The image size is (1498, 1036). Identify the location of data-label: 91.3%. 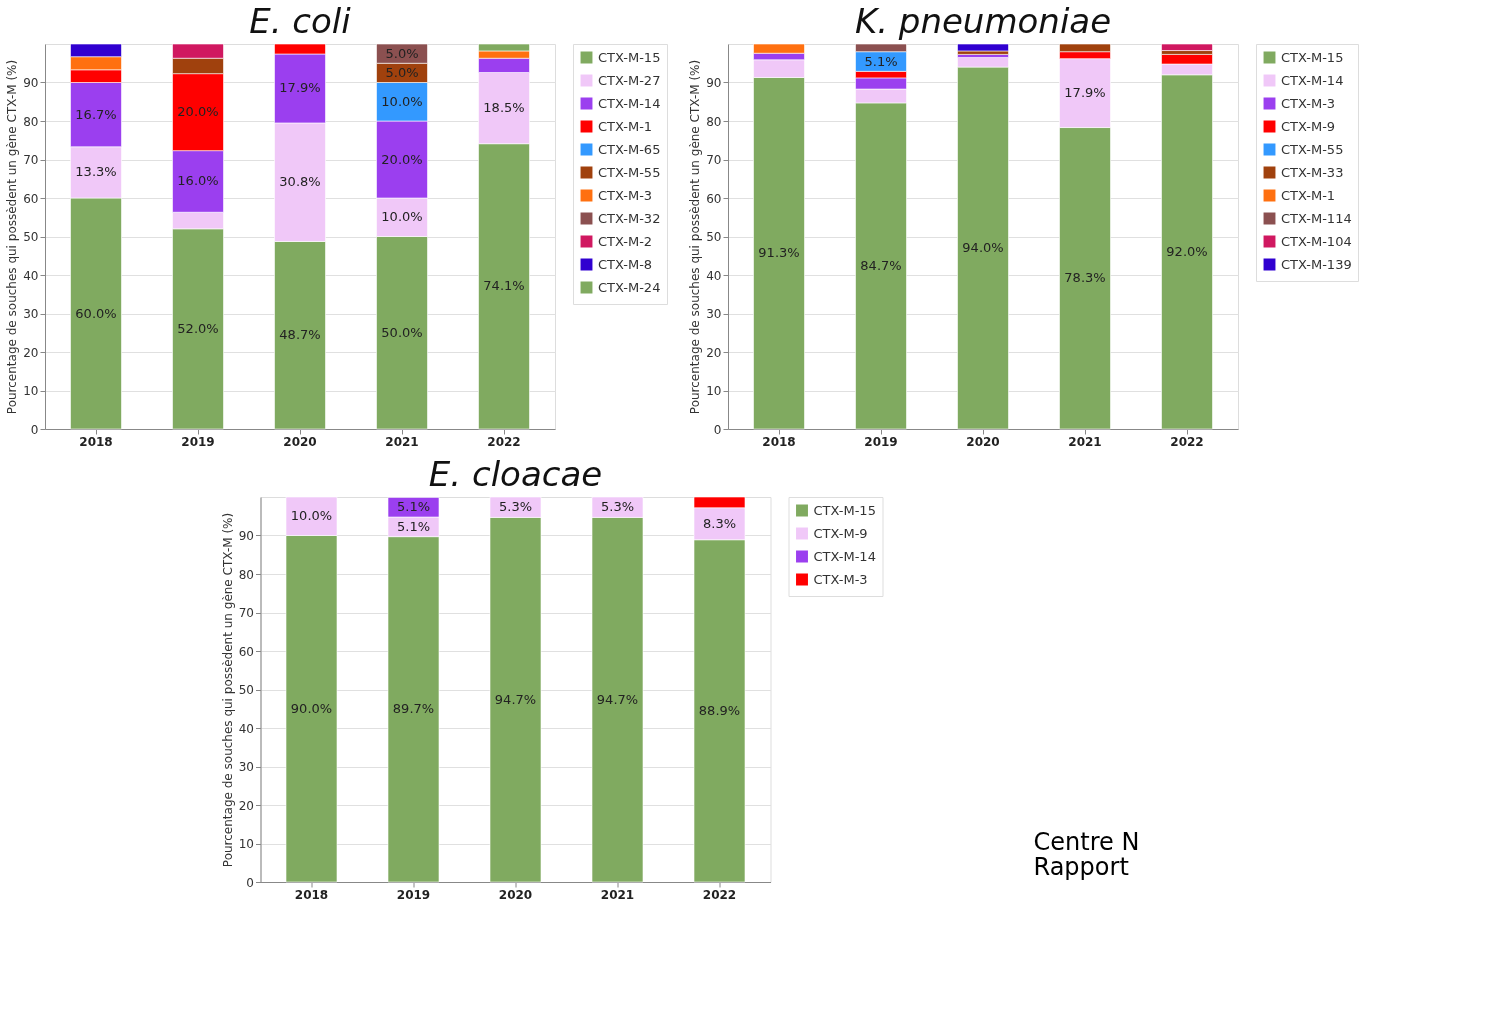
(779, 253).